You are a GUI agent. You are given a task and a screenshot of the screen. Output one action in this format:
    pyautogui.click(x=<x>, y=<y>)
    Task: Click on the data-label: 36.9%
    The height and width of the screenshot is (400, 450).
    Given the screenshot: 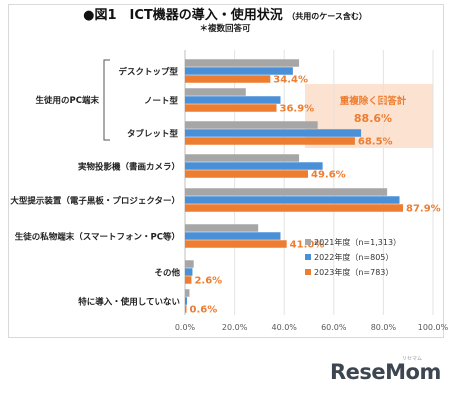 What is the action you would take?
    pyautogui.click(x=297, y=108)
    